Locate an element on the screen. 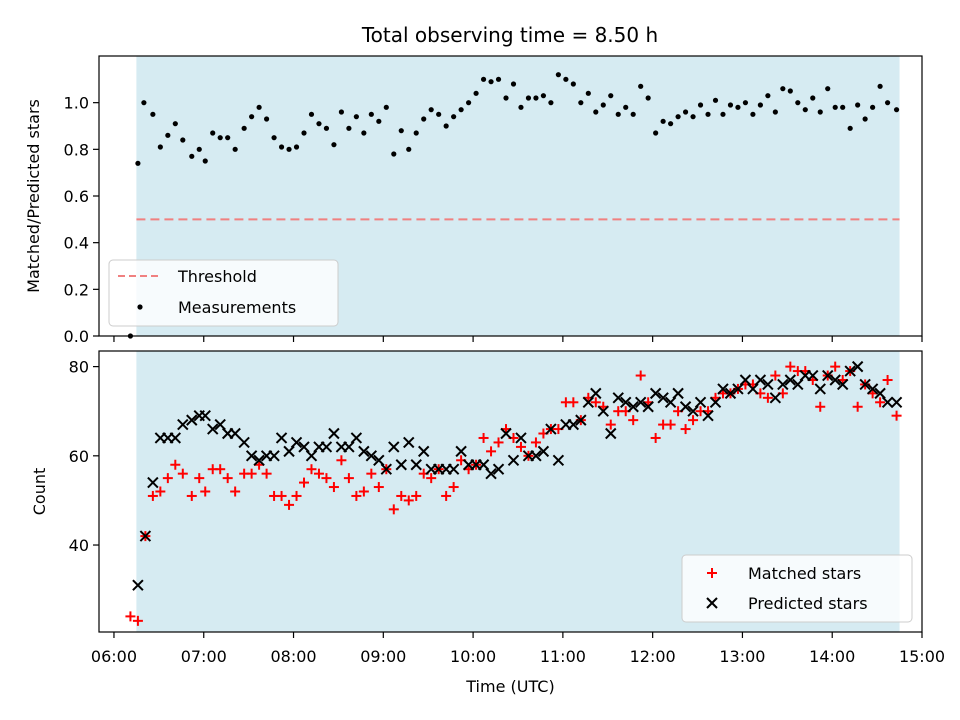 The image size is (960, 720). predicted-legend-label: Predicted stars is located at coordinates (808, 603).